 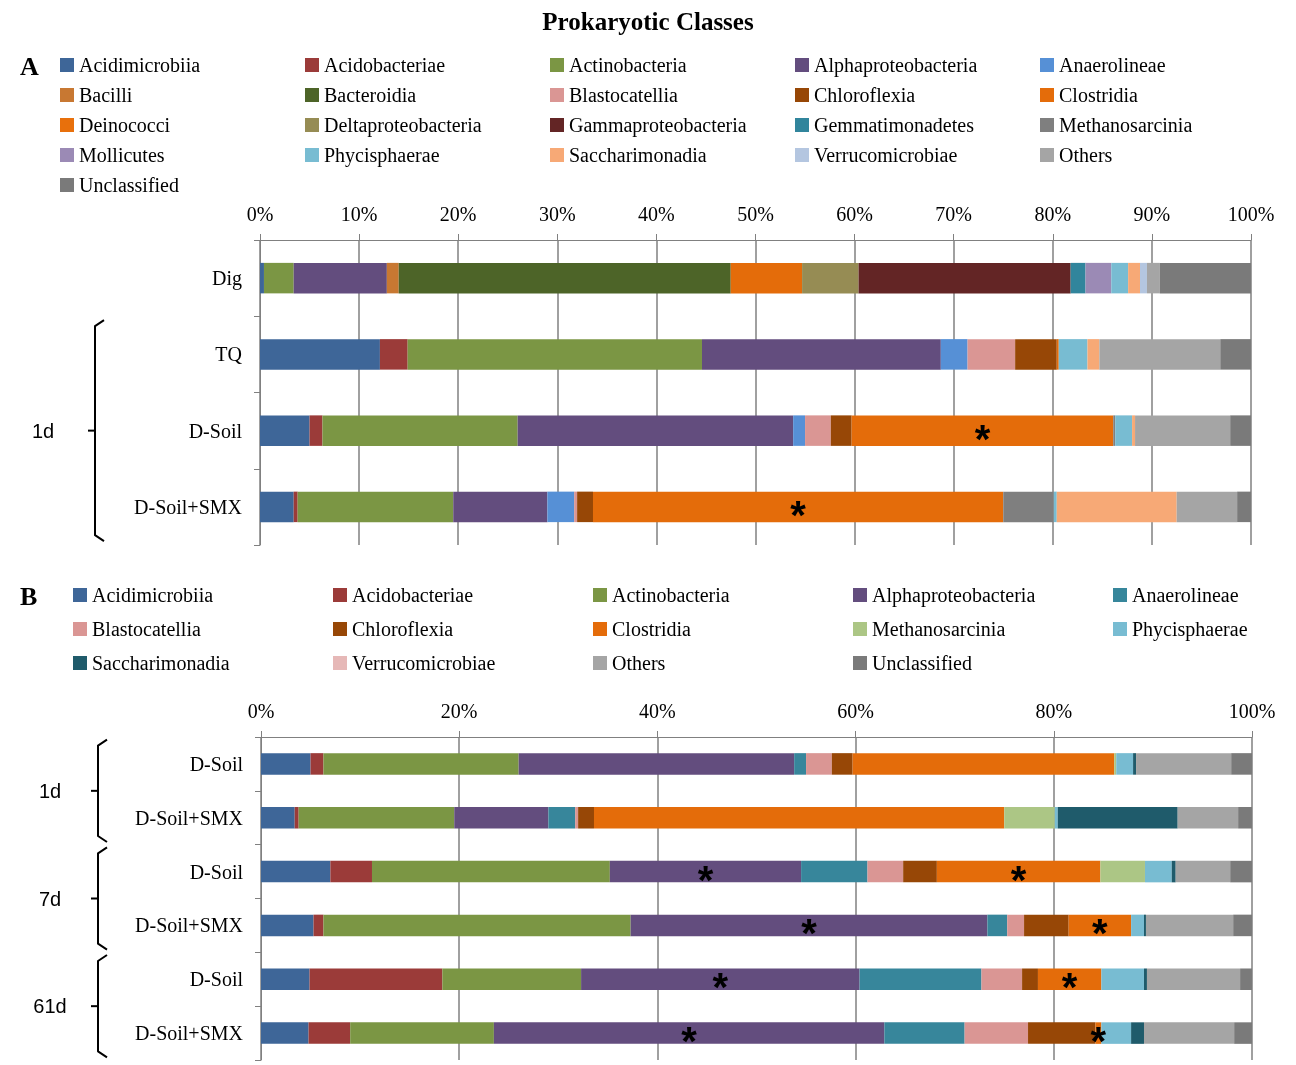 I want to click on x-tick-label: 100%, so click(x=1252, y=711).